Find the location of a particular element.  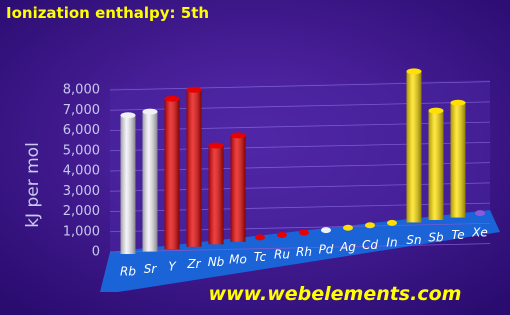

y-tick-label: 4,000 is located at coordinates (81, 171).